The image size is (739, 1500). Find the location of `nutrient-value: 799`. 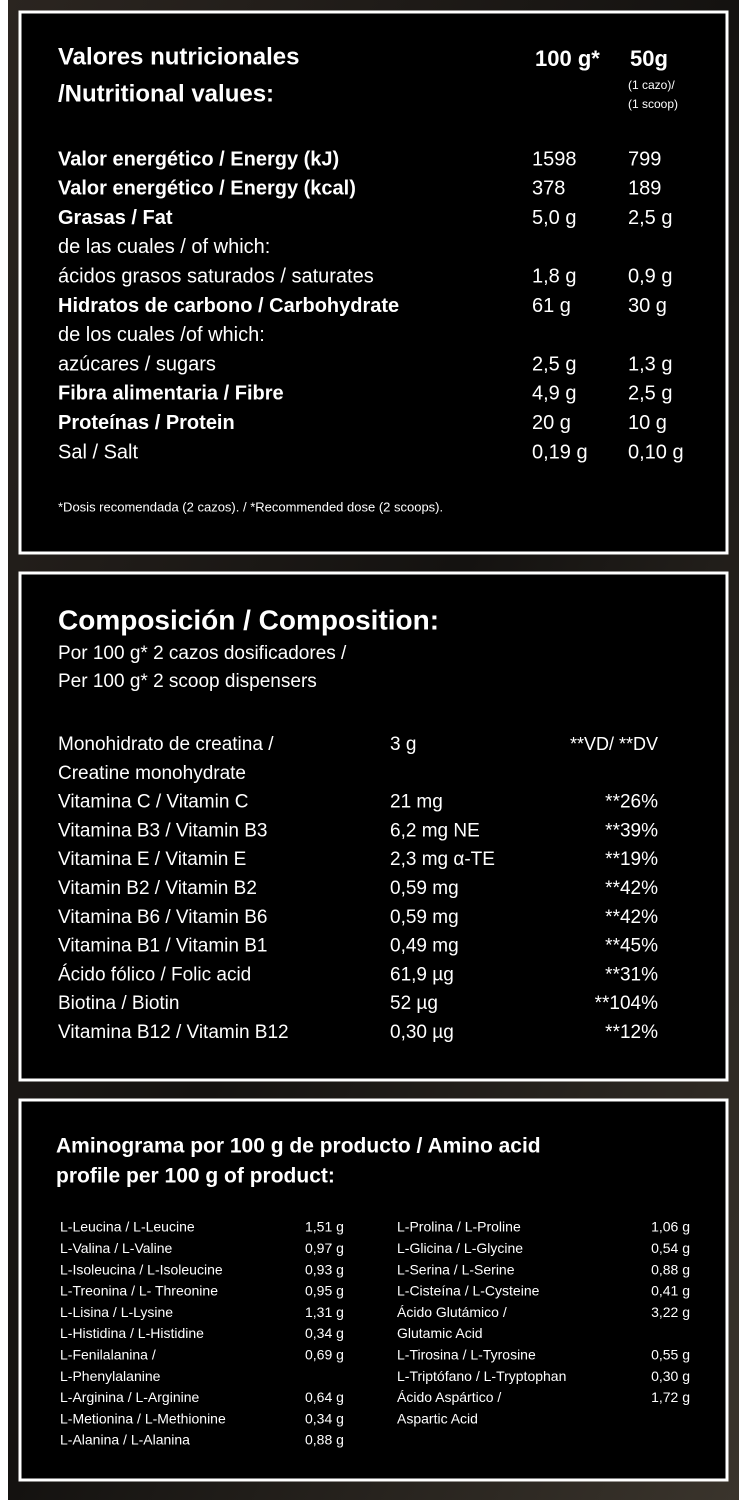

nutrient-value: 799 is located at coordinates (644, 159).